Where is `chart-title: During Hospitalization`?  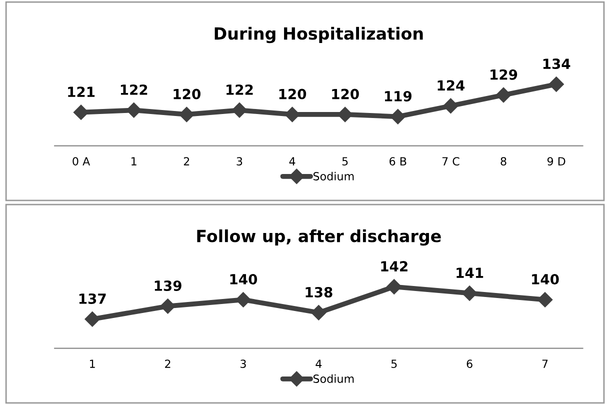 chart-title: During Hospitalization is located at coordinates (318, 35).